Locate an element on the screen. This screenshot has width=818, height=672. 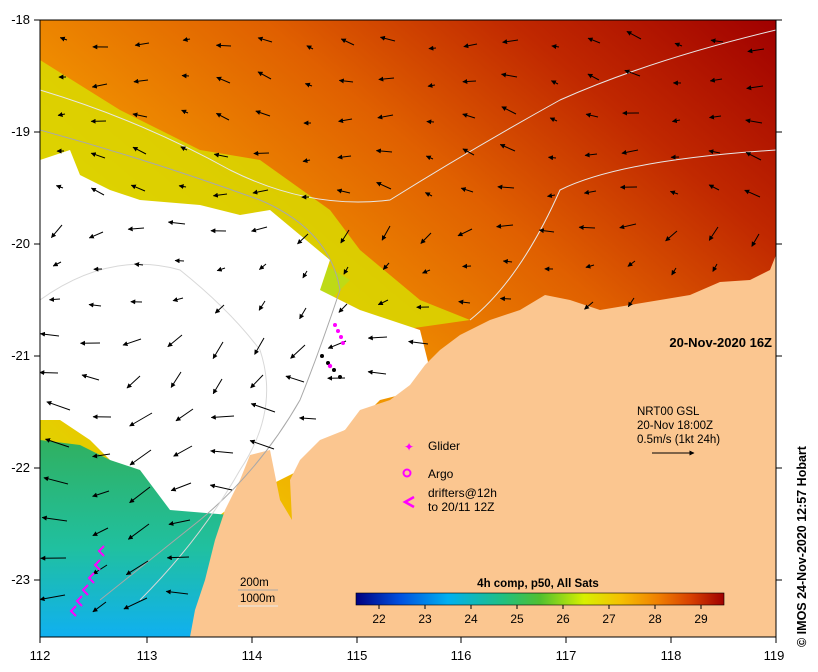
lat-tick-19: -19 is located at coordinates (20, 131).